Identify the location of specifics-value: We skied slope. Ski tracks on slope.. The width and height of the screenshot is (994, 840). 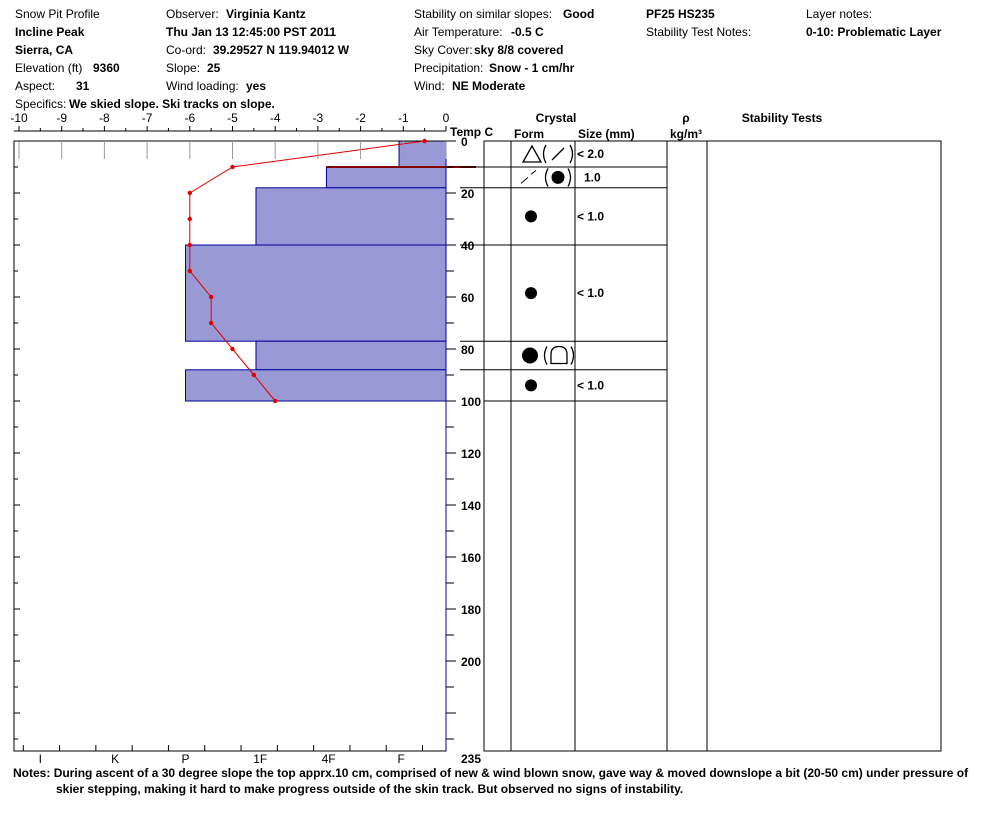
(172, 104).